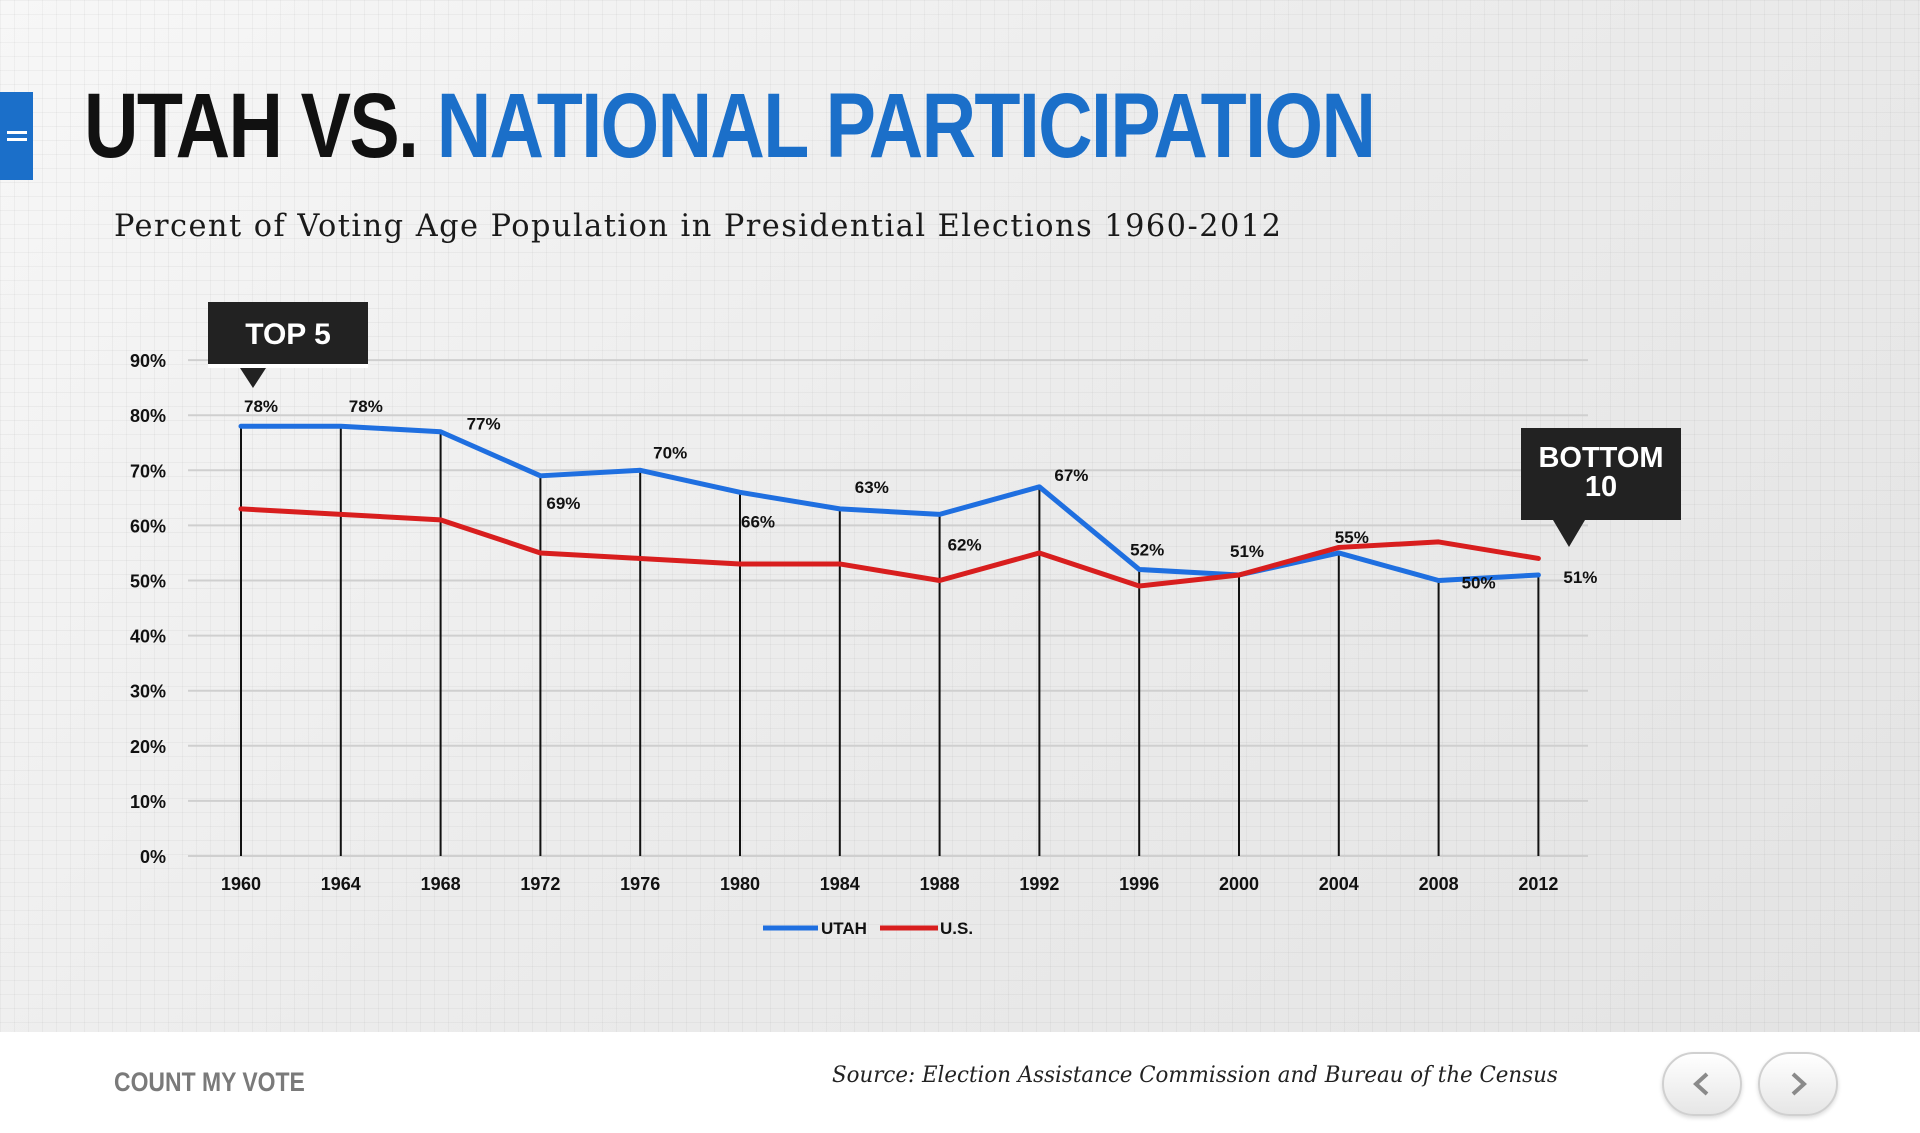  I want to click on top5-callout-box, so click(288, 333).